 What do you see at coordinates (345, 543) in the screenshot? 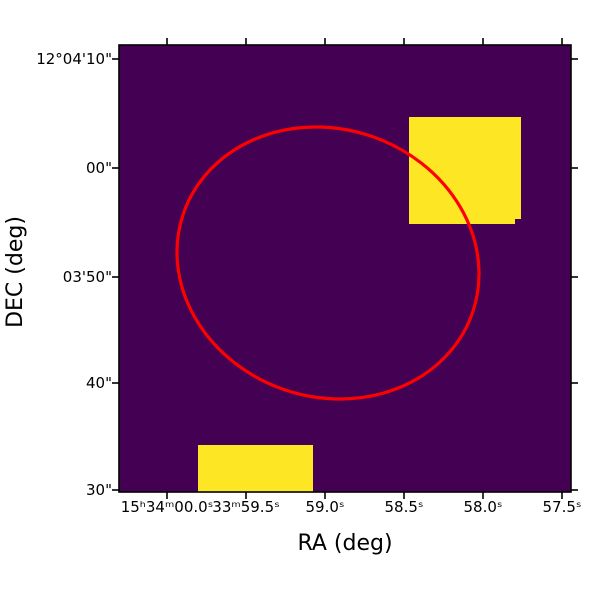
I see `x-axis-label: RA (deg)` at bounding box center [345, 543].